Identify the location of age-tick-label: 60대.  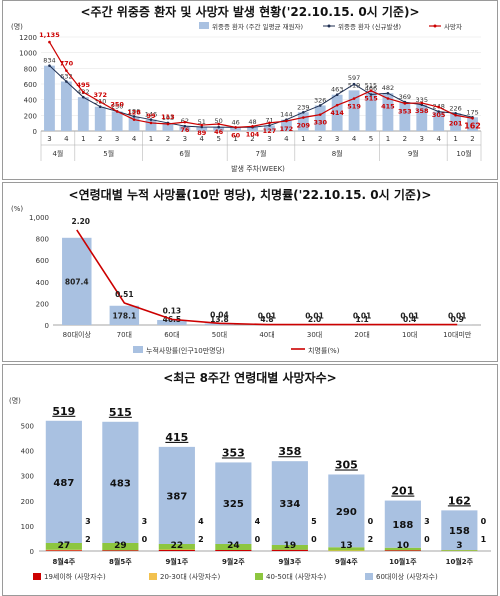
(171, 335).